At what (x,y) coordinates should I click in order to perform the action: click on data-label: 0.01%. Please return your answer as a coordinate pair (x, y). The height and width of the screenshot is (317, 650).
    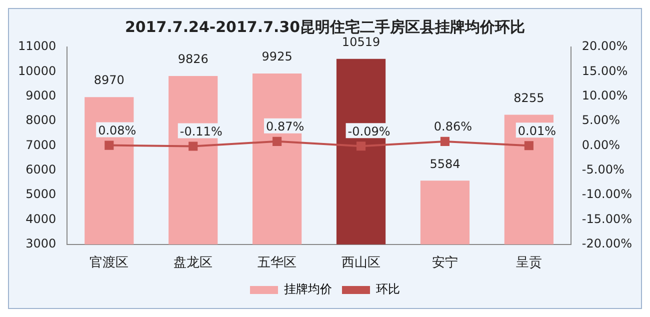
    Looking at the image, I should click on (537, 131).